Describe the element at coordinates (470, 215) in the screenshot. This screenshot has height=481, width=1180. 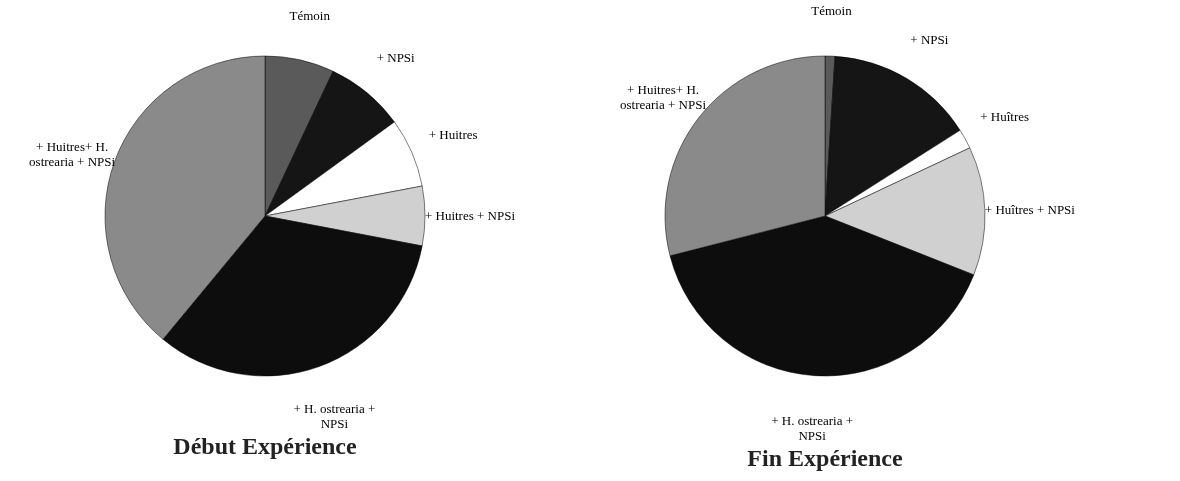
I see `slice-label: + Huitres + NPSi` at that location.